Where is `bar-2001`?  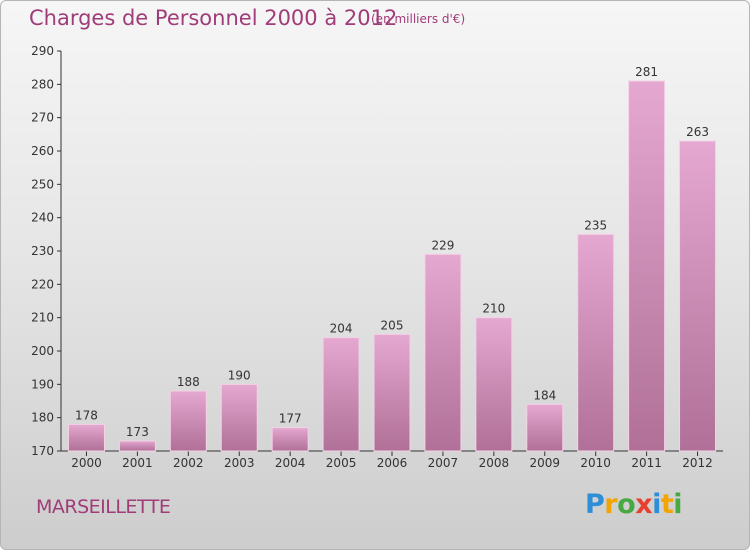
bar-2001 is located at coordinates (137, 446).